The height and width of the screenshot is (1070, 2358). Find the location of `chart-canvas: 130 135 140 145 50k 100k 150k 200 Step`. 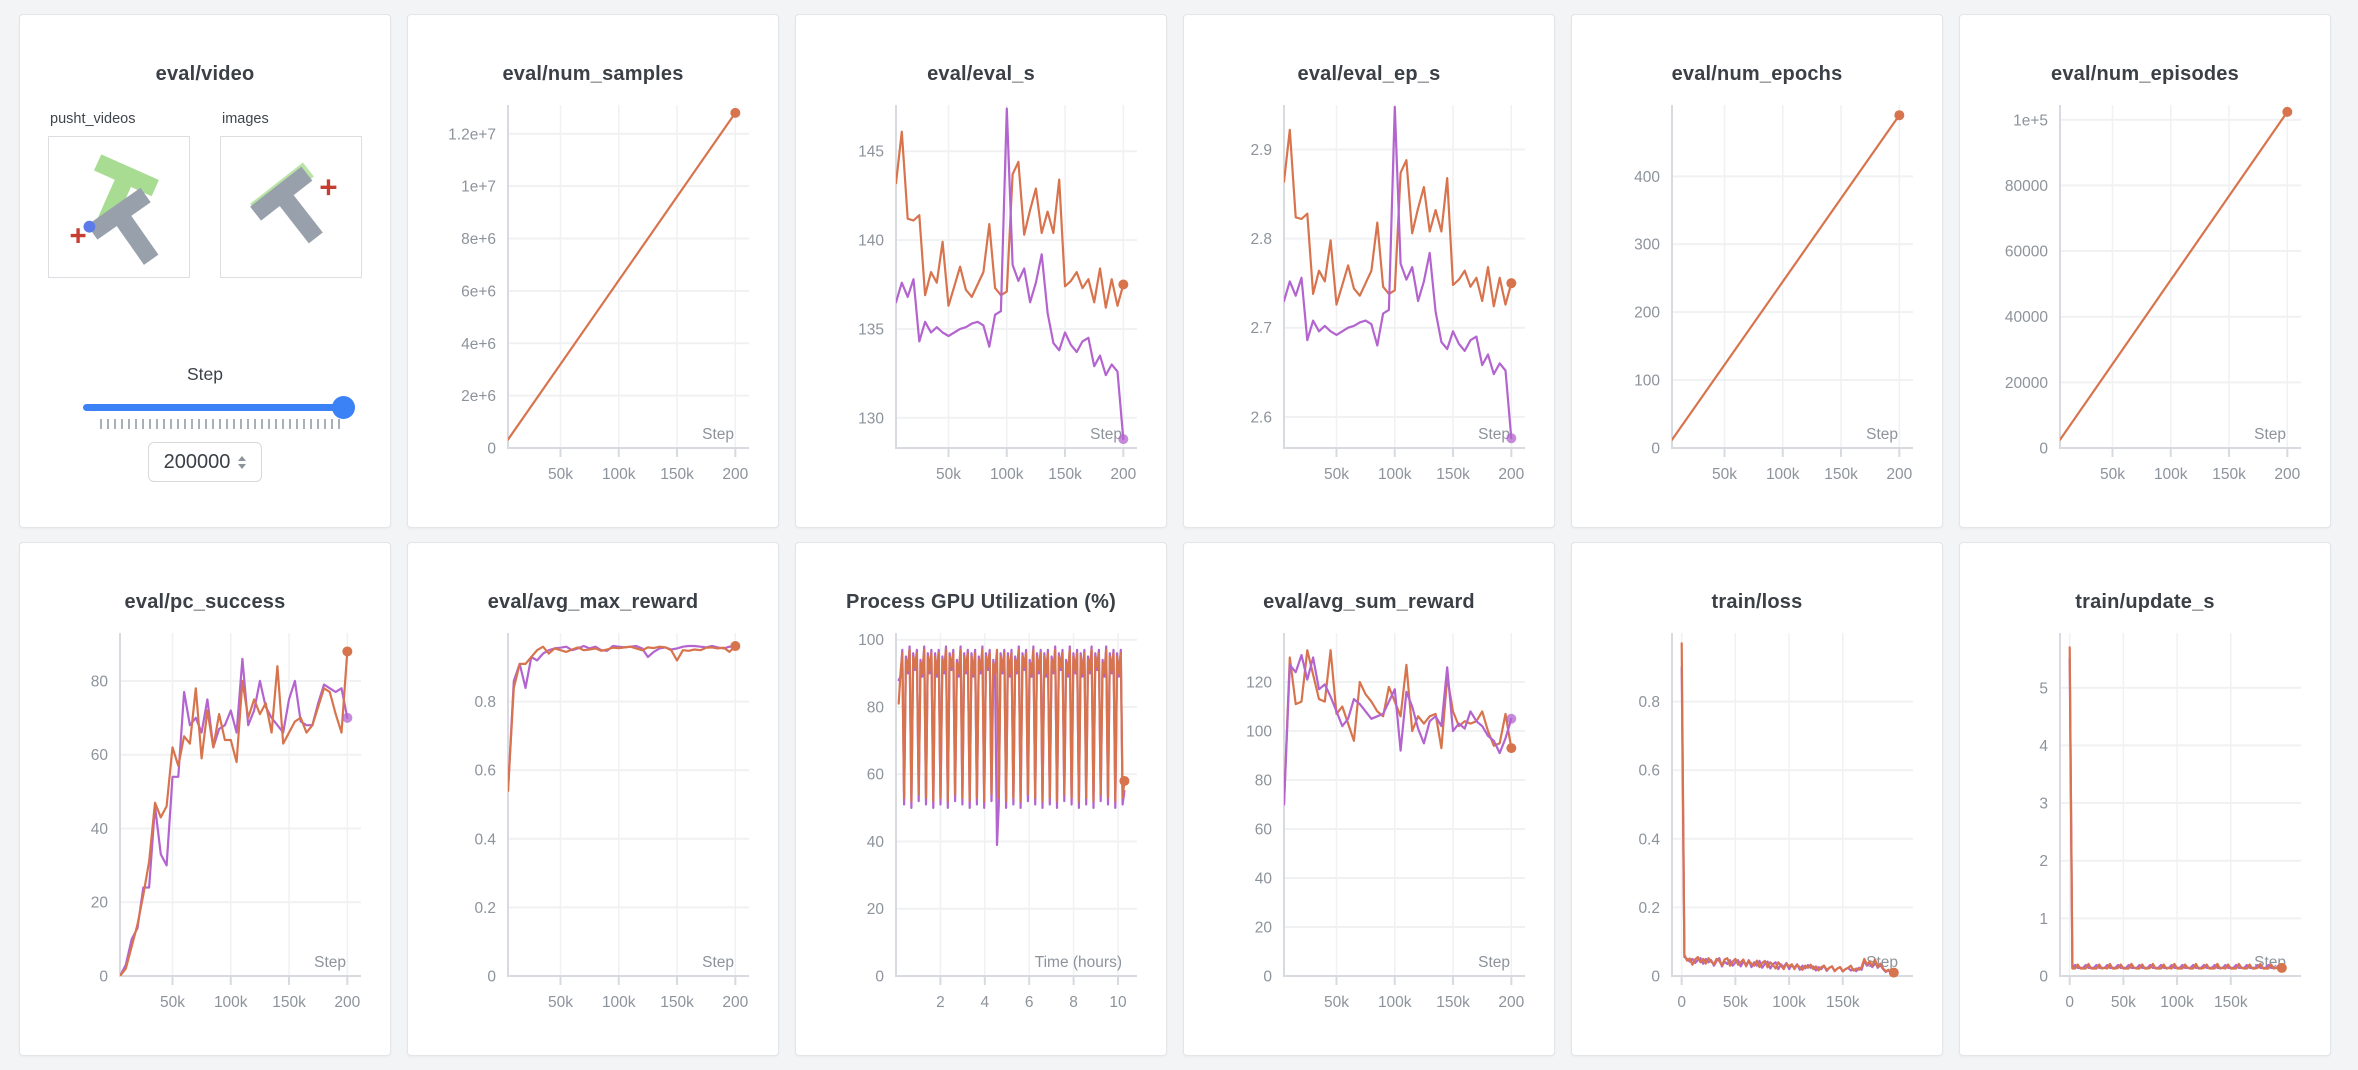

chart-canvas: 130 135 140 145 50k 100k 150k 200 Step is located at coordinates (981, 310).